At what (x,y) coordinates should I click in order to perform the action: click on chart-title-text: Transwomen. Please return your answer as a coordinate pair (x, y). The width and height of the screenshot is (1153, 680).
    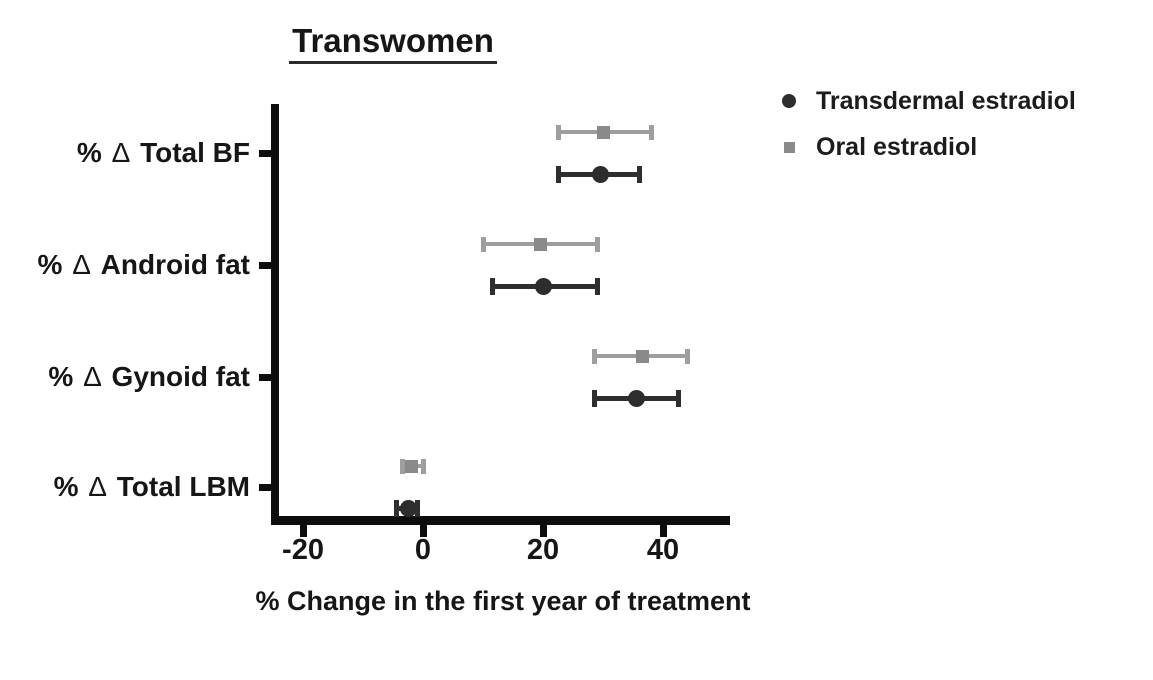
    Looking at the image, I should click on (393, 43).